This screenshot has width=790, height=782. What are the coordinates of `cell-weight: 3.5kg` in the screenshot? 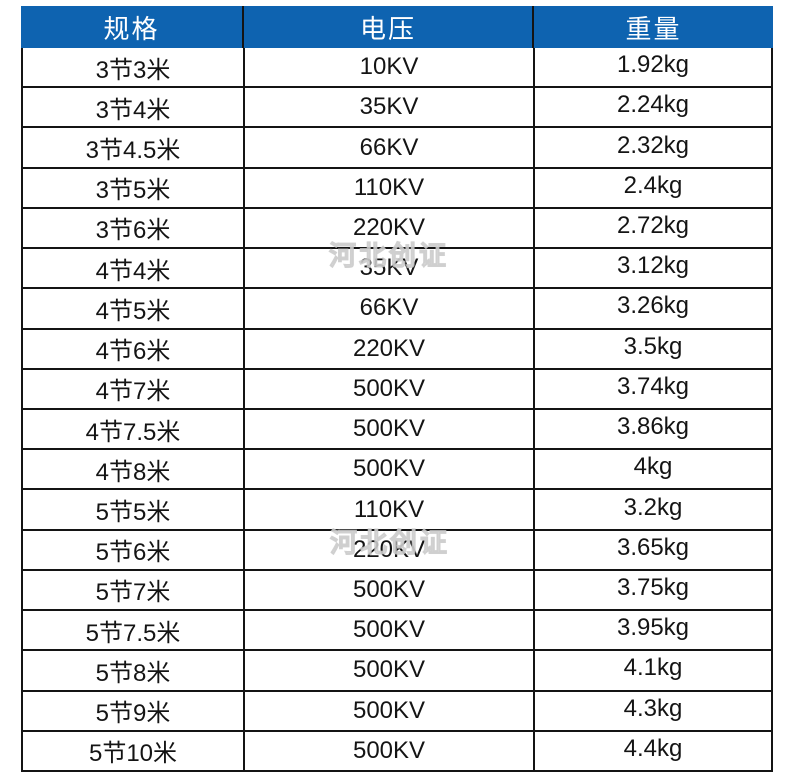 It's located at (652, 348).